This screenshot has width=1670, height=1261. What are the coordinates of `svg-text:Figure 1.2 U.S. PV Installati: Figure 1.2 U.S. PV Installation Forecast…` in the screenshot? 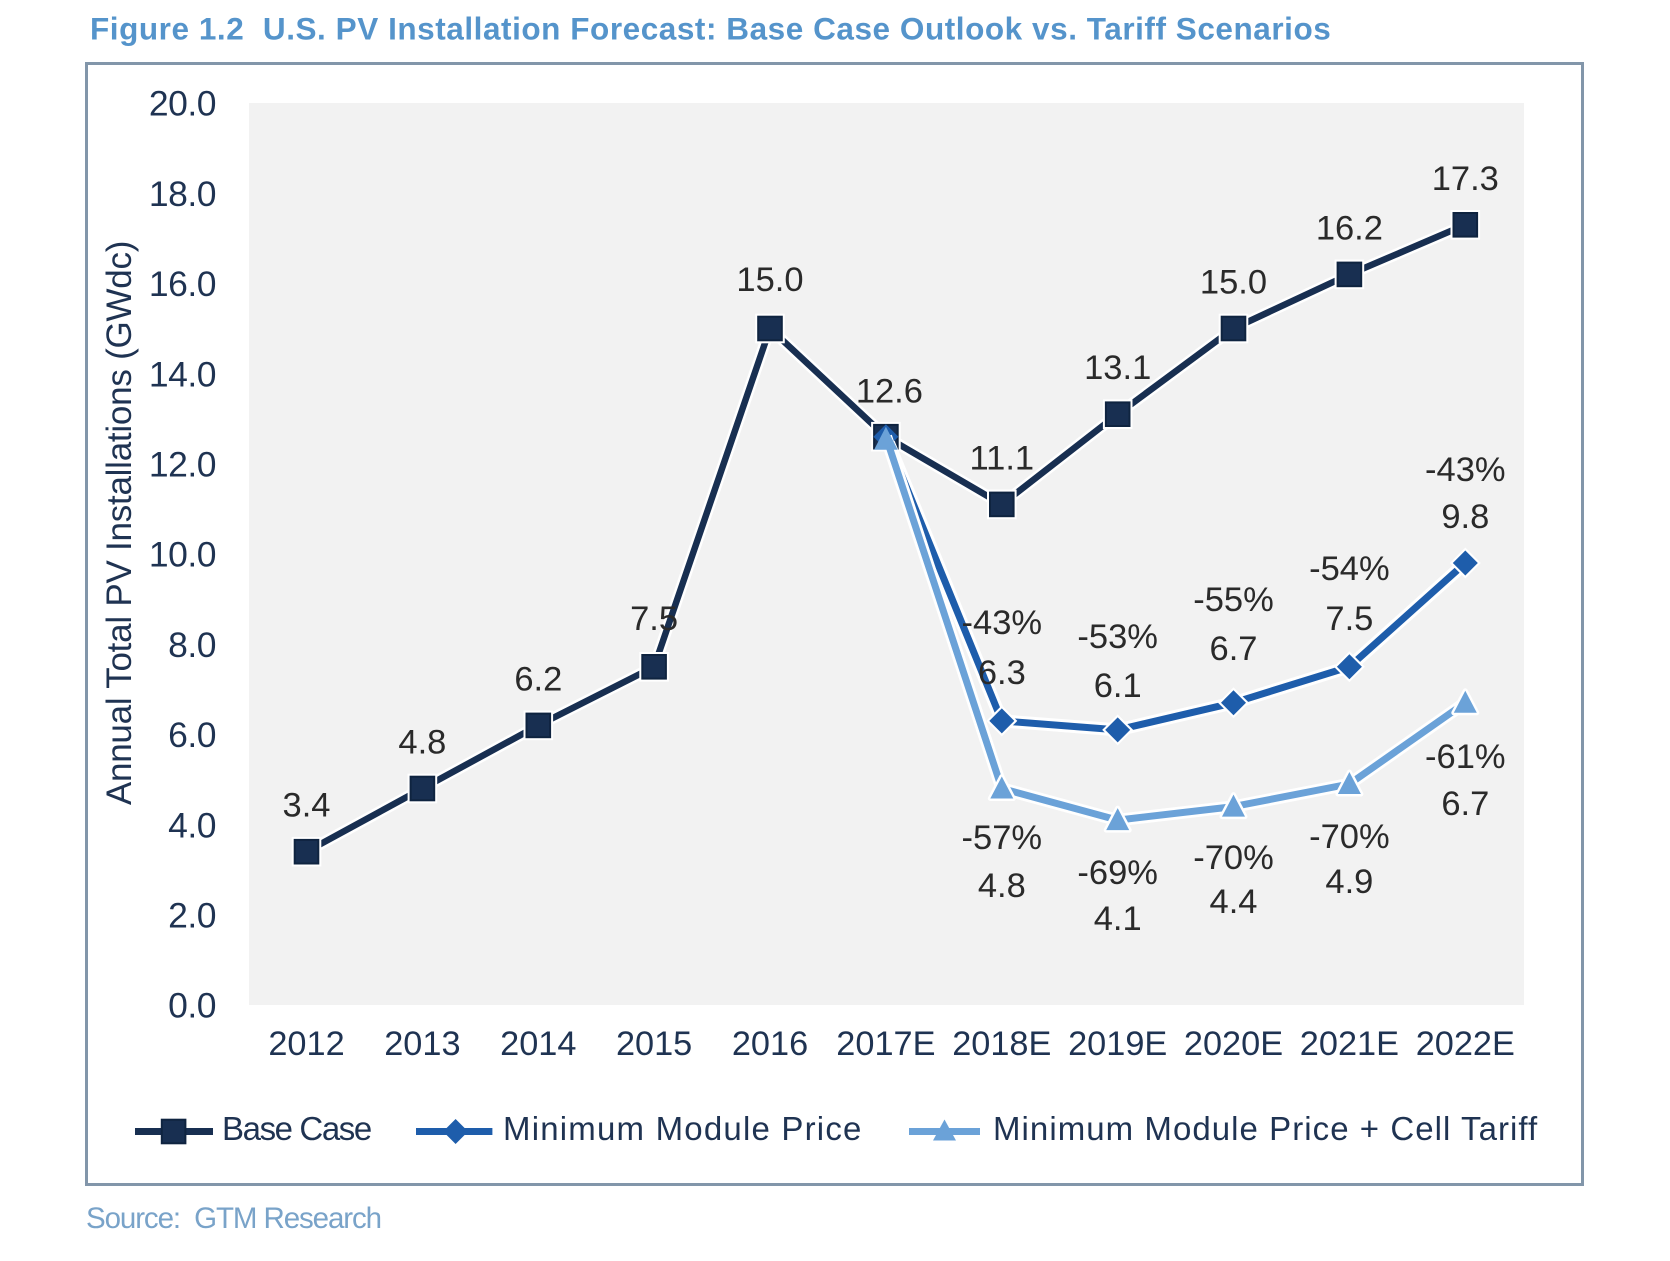 It's located at (710, 29).